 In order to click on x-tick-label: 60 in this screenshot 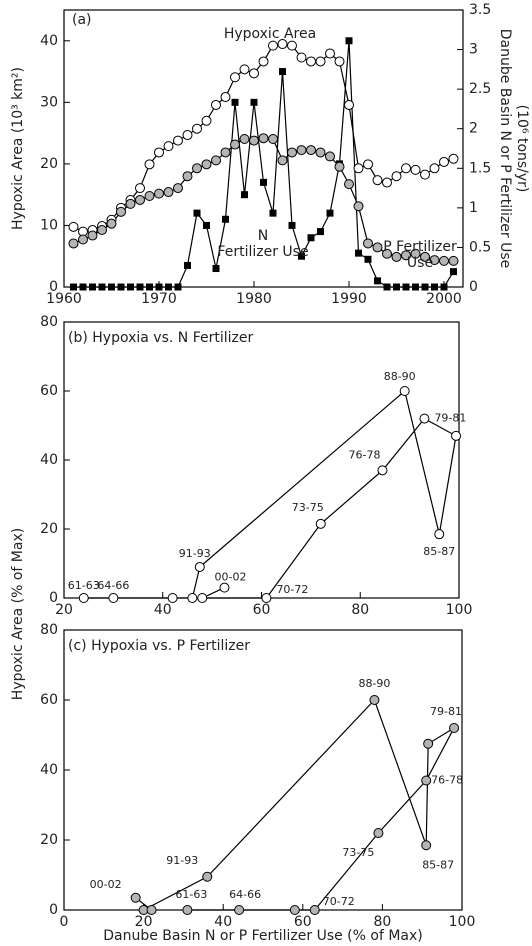, I will do `click(303, 922)`.